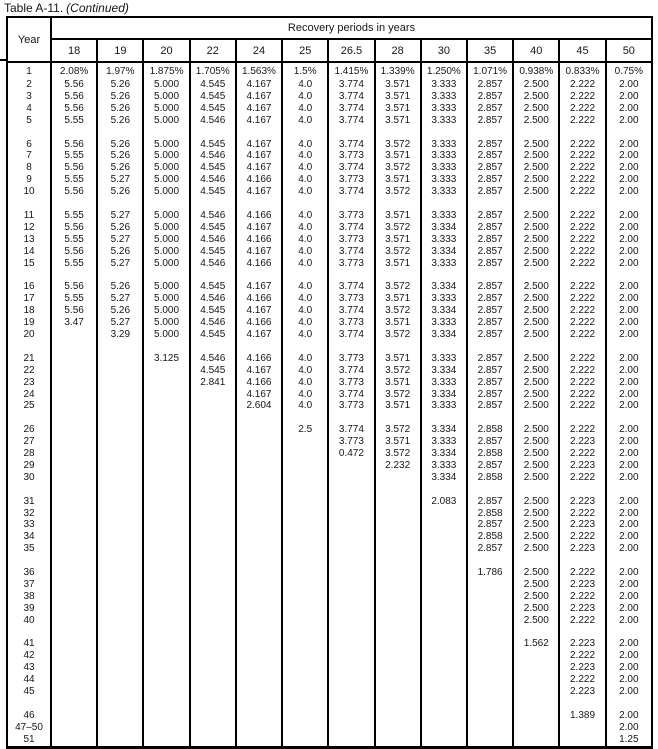  Describe the element at coordinates (166, 96) in the screenshot. I see `value-cell: 5.000` at that location.